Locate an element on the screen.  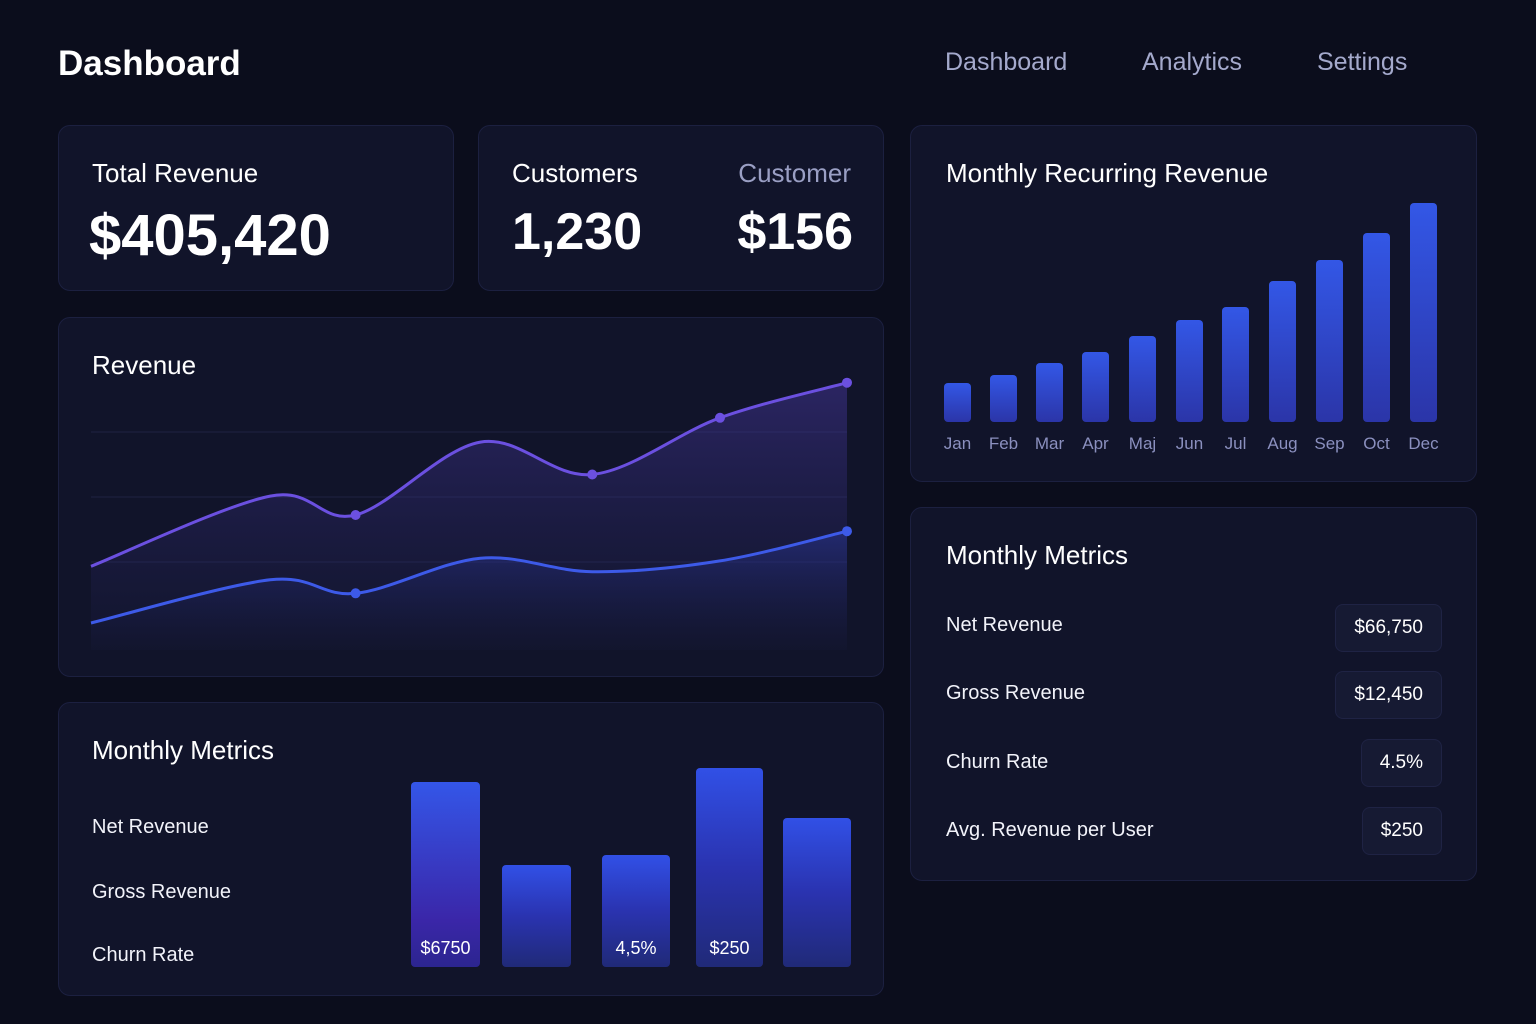
nav-analytics: Analytics is located at coordinates (1192, 62).